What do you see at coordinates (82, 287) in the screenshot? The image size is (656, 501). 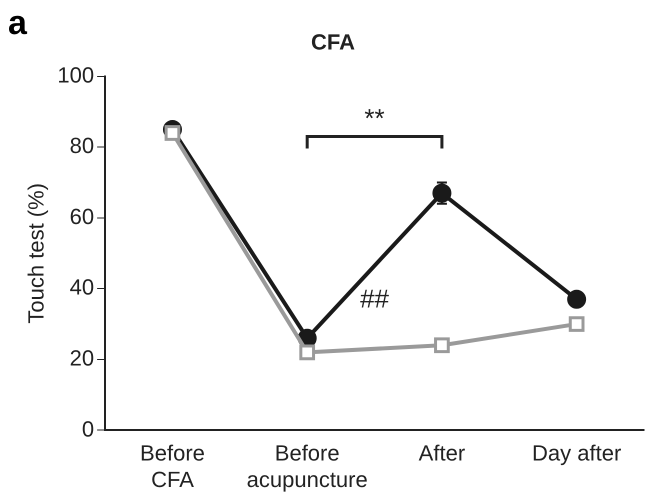 I see `y-tick-label: 40` at bounding box center [82, 287].